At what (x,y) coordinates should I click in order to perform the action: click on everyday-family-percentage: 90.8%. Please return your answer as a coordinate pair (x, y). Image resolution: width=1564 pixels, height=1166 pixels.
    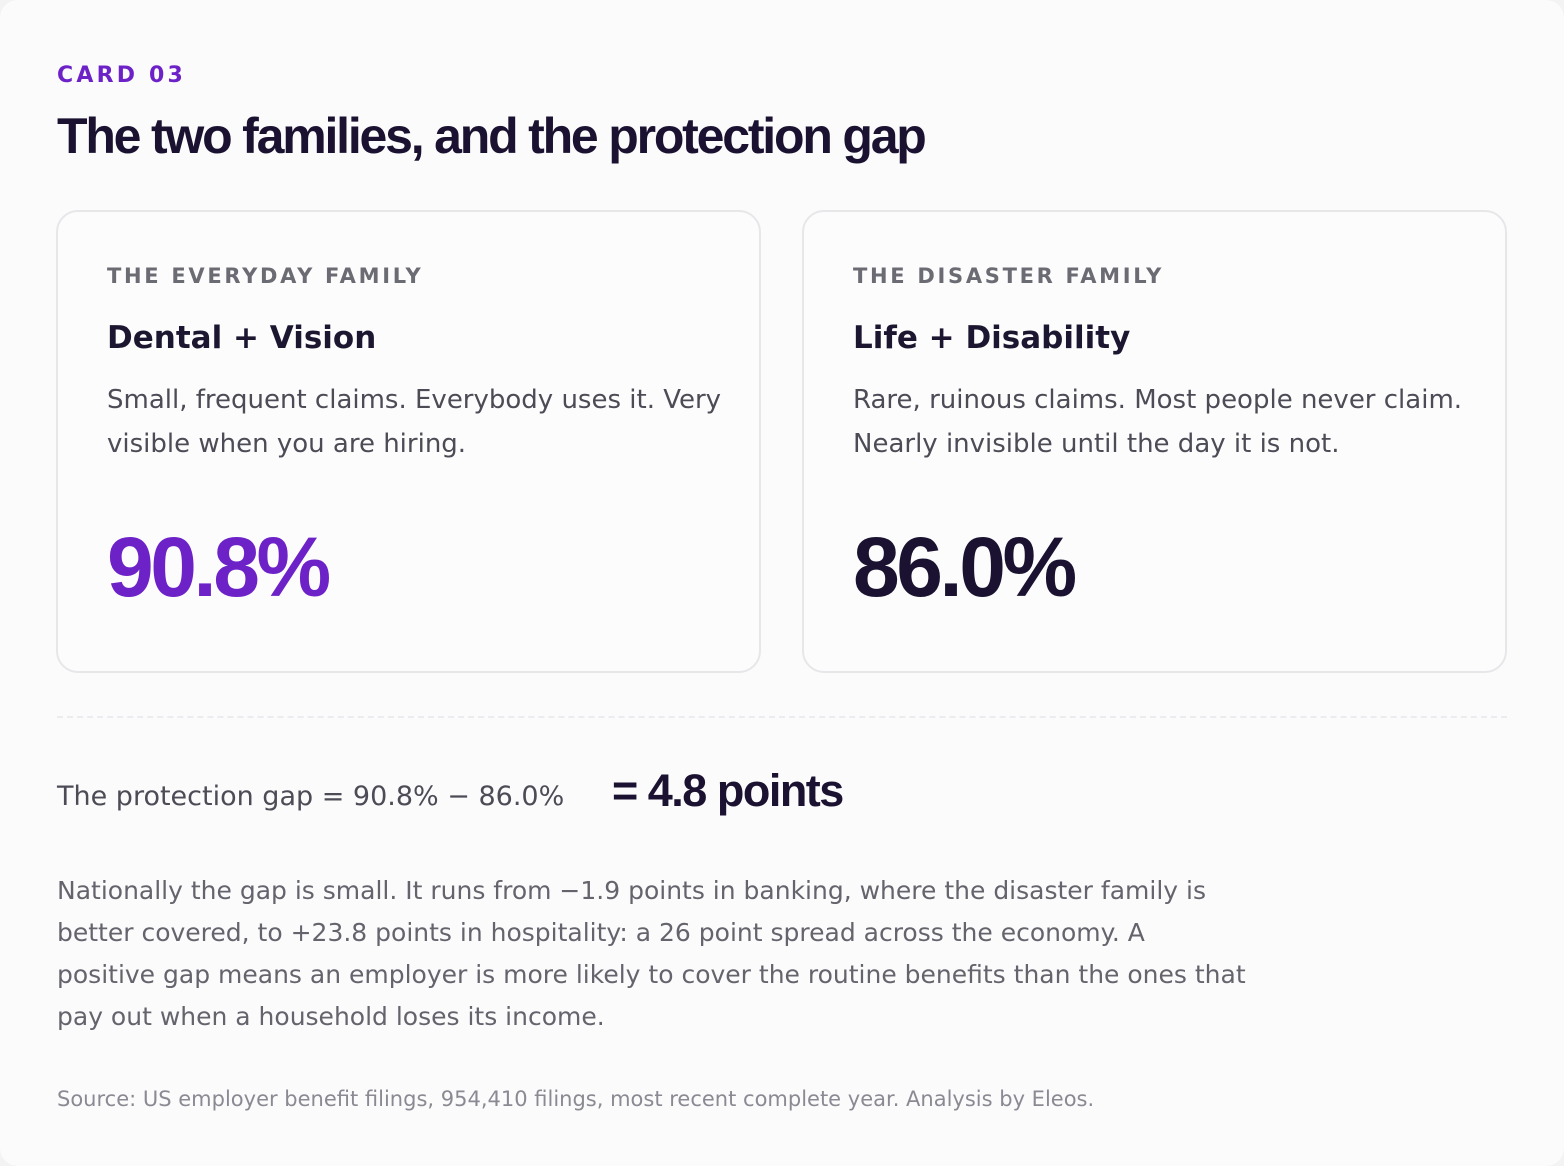
    Looking at the image, I should click on (219, 567).